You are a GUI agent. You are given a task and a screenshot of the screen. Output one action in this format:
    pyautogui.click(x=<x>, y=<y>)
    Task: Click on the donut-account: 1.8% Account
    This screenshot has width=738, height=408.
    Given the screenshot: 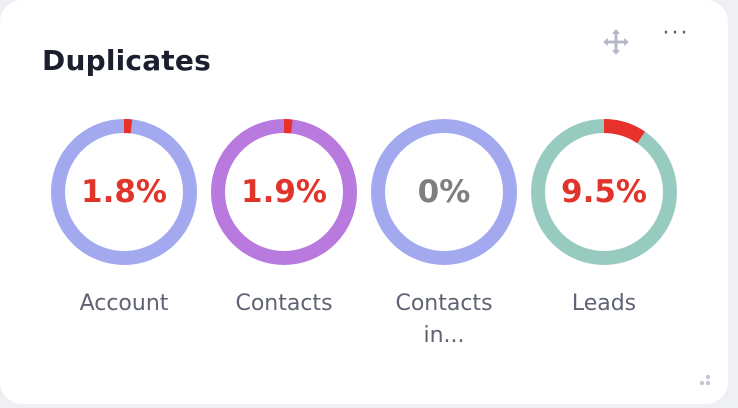 What is the action you would take?
    pyautogui.click(x=122, y=241)
    